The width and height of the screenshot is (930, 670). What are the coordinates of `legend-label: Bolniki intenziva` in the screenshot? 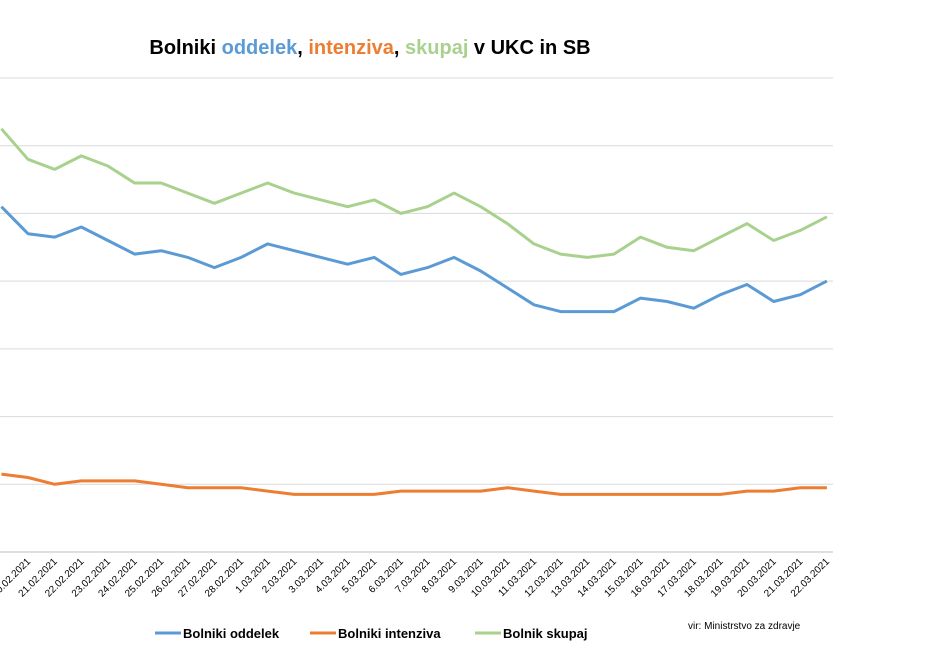 It's located at (389, 633).